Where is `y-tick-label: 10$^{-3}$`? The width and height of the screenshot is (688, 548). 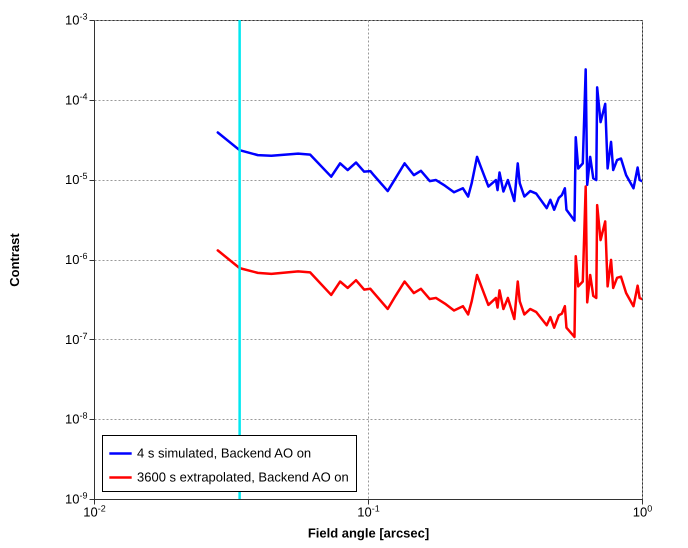
y-tick-label: 10$^{-3}$ is located at coordinates (76, 20).